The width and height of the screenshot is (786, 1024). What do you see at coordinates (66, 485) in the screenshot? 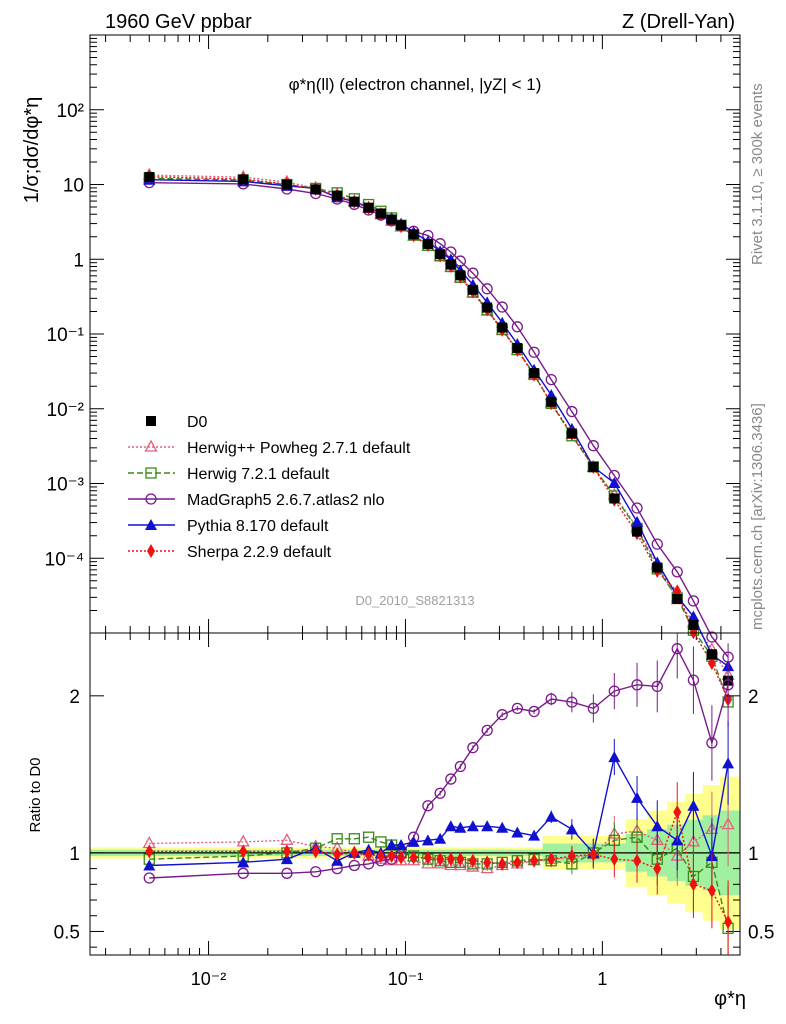
I see `y-tick-label: 10⁻³` at bounding box center [66, 485].